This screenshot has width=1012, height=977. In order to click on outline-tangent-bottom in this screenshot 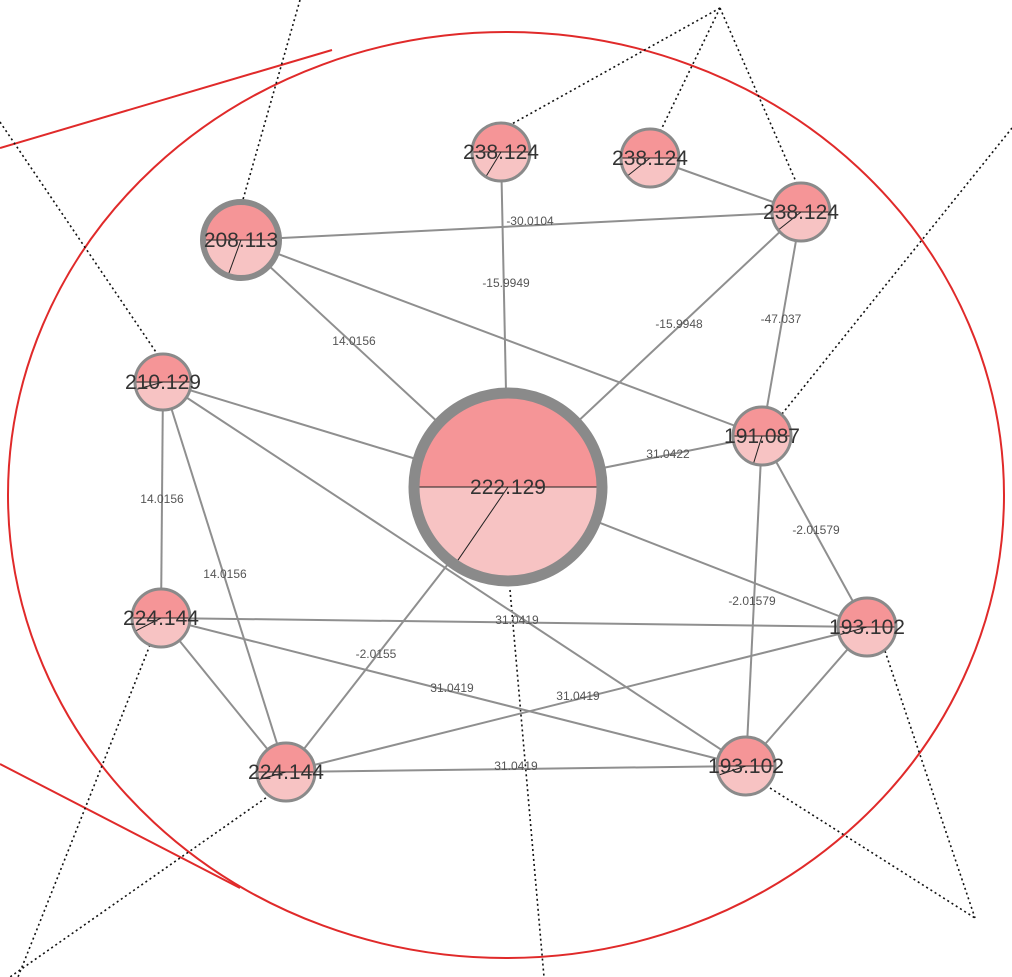, I will do `click(120, 826)`.